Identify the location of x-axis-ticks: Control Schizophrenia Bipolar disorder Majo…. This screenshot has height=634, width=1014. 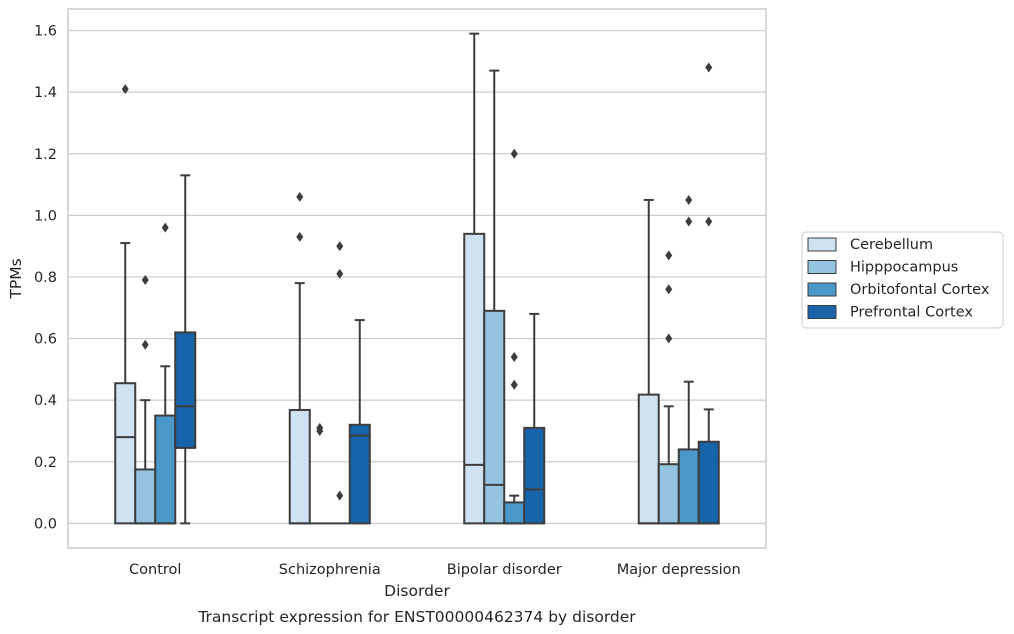
(435, 570).